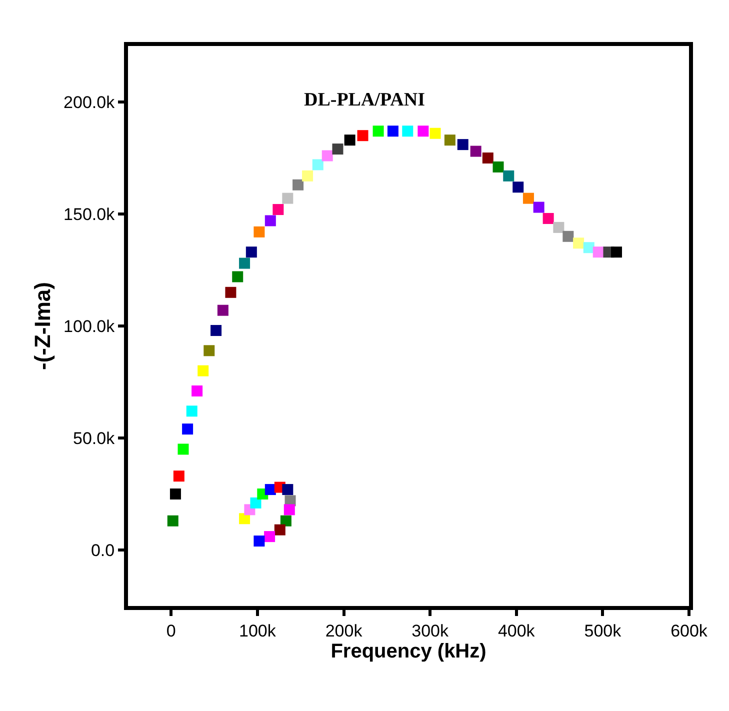 The width and height of the screenshot is (729, 711). What do you see at coordinates (517, 630) in the screenshot?
I see `x-tick-label: 400k` at bounding box center [517, 630].